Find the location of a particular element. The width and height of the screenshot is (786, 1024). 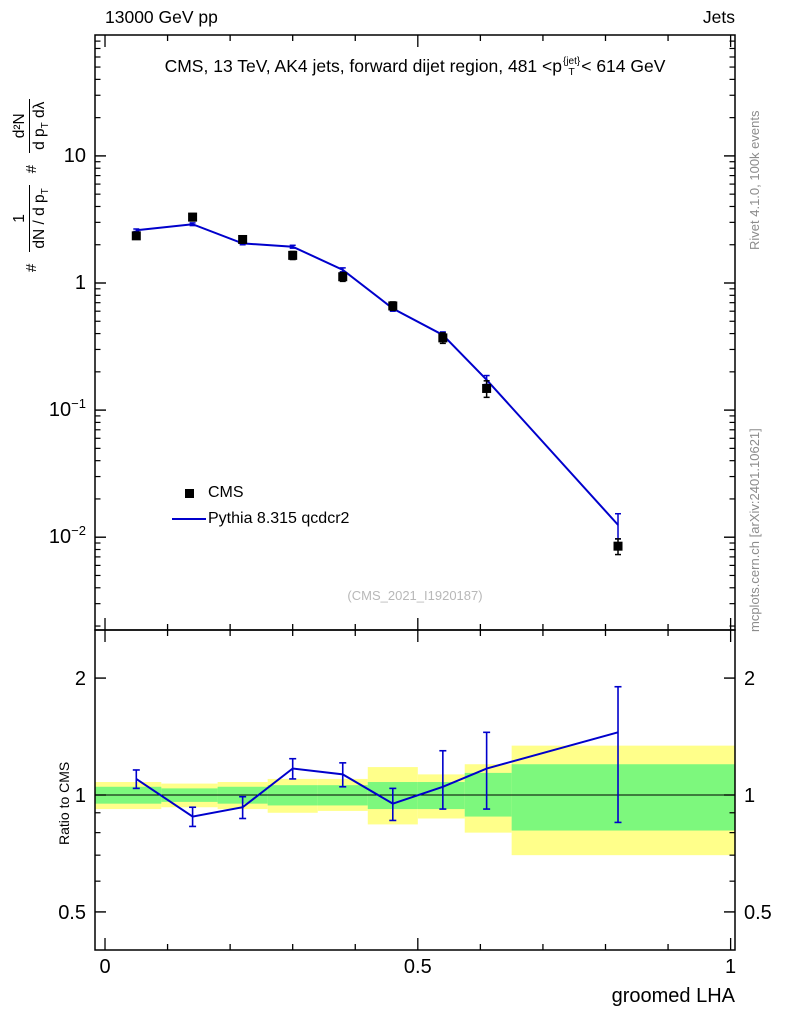

svg-text: 10⁻² is located at coordinates (67, 535).